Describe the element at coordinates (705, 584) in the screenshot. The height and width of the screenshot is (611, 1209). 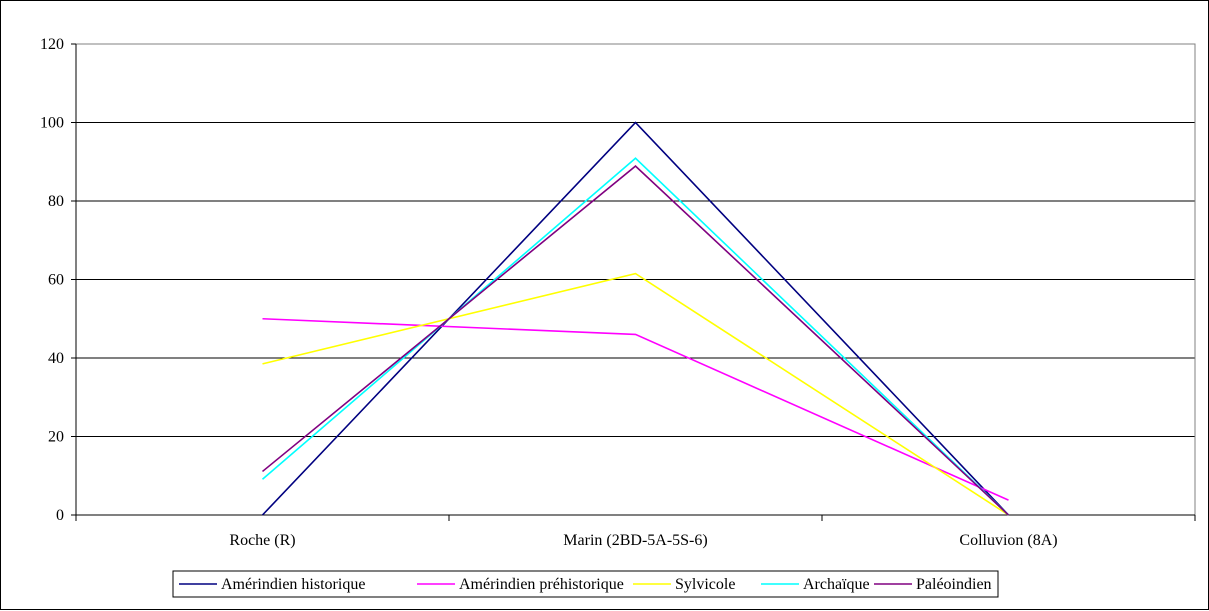
I see `legend-label: Sylvicole` at that location.